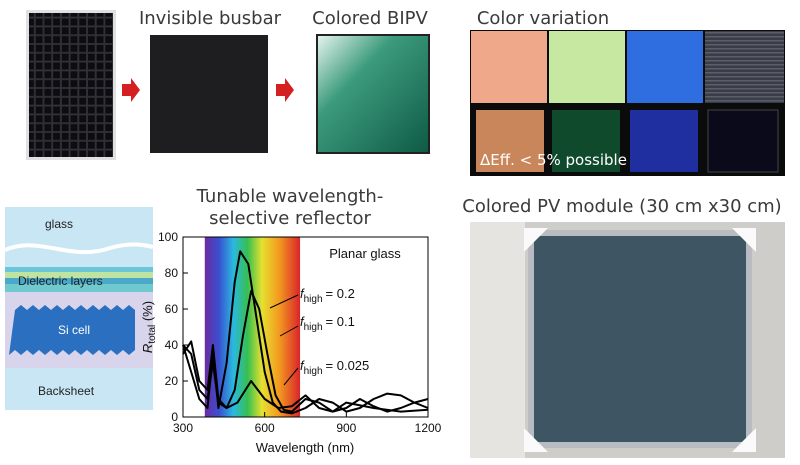 Image resolution: width=800 pixels, height=465 pixels. I want to click on si-cell, so click(72, 330).